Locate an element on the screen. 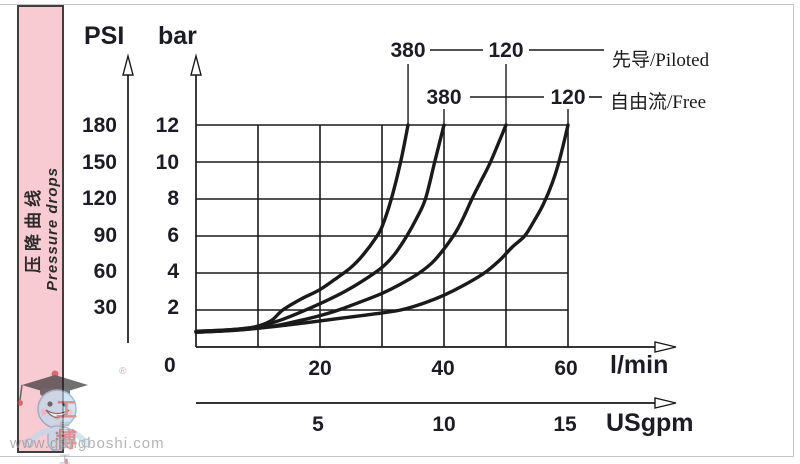 The height and width of the screenshot is (464, 800). legend-380-piloted: 380 is located at coordinates (408, 50).